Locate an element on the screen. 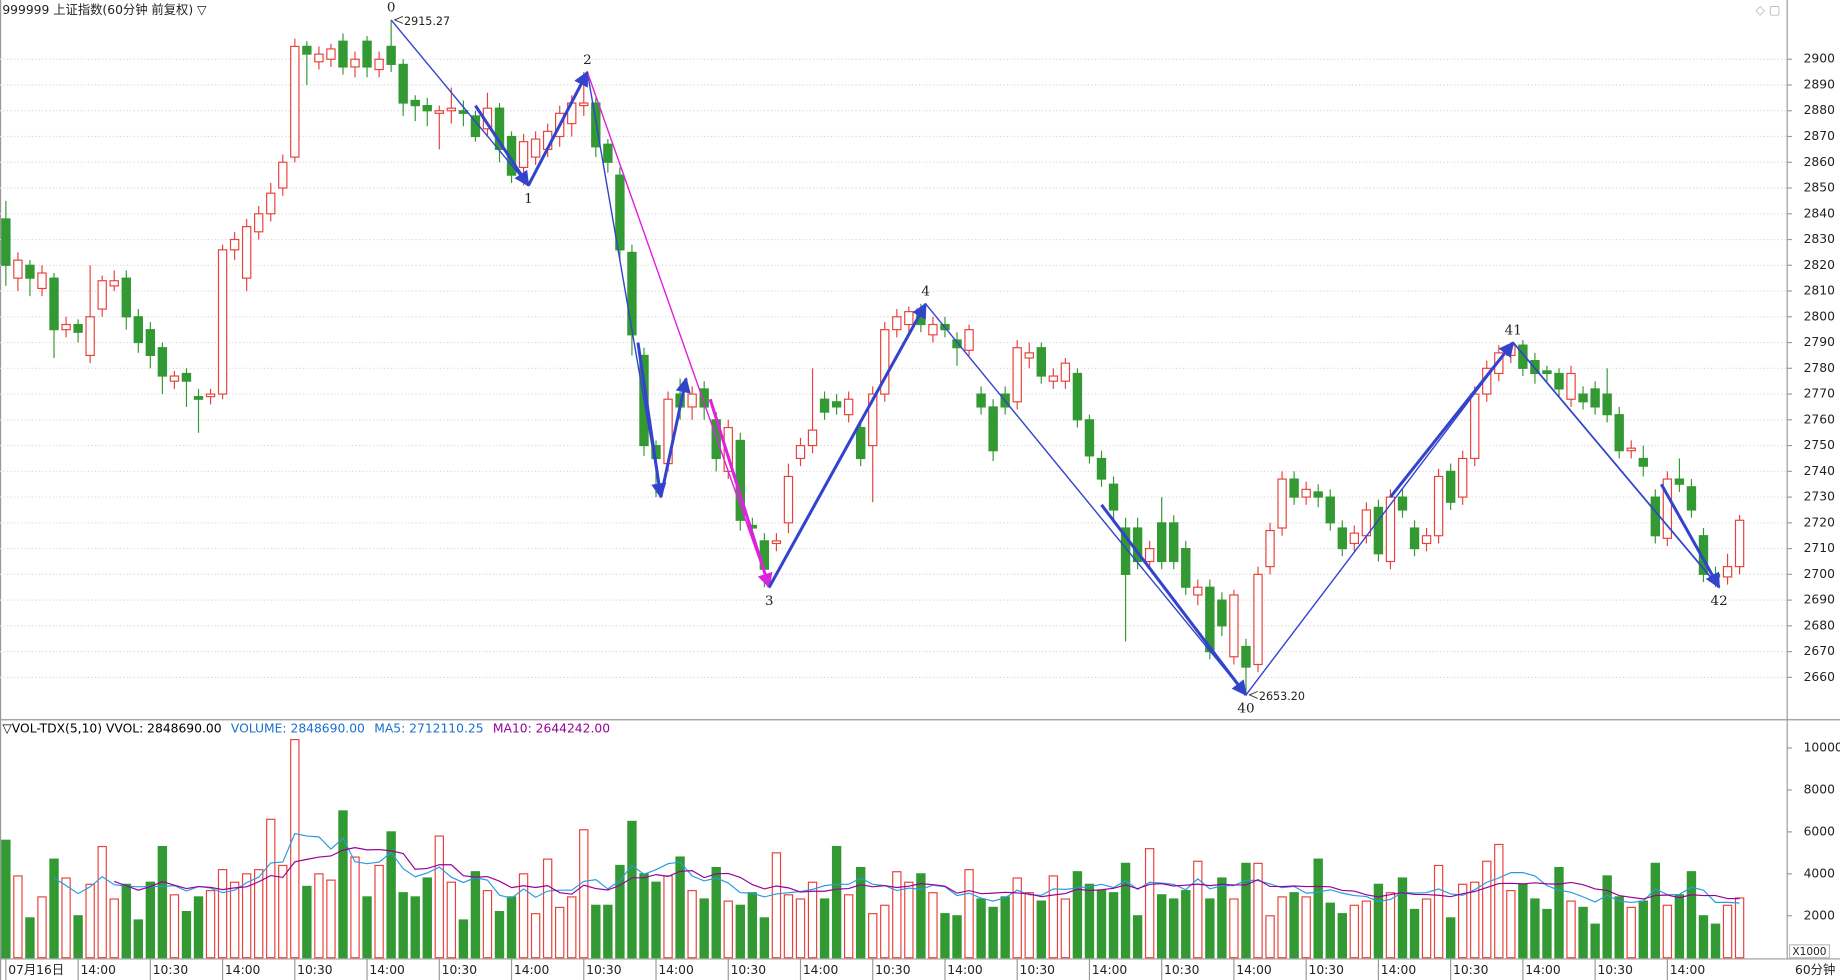 Image resolution: width=1840 pixels, height=980 pixels. y-tick-label: 2720 is located at coordinates (1819, 522).